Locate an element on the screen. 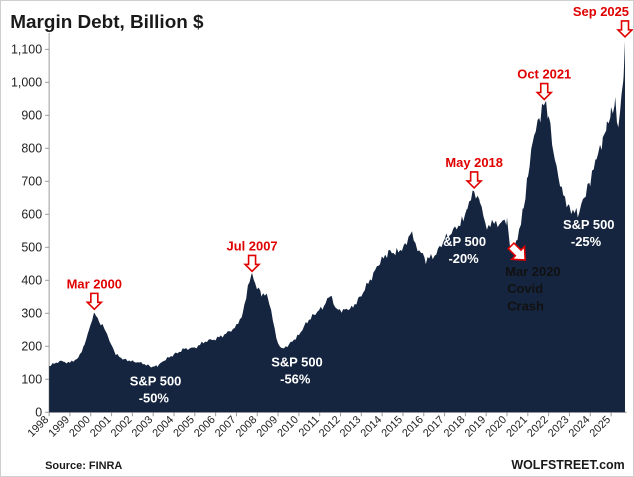  y-tick-label: 400 is located at coordinates (31, 280).